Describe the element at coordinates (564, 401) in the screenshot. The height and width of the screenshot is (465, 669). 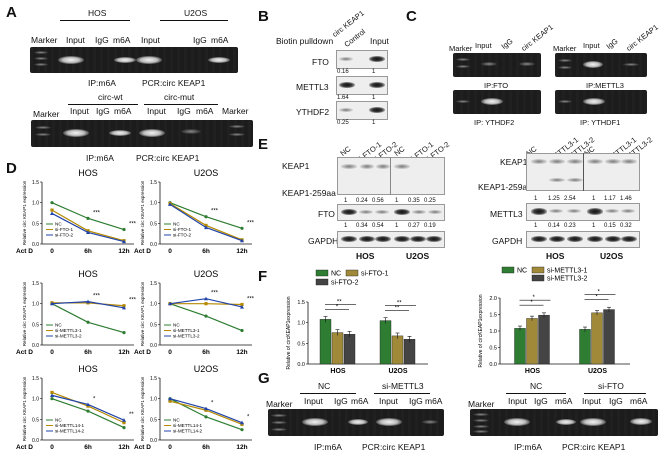
I see `g-right-lane-3: m6A` at that location.